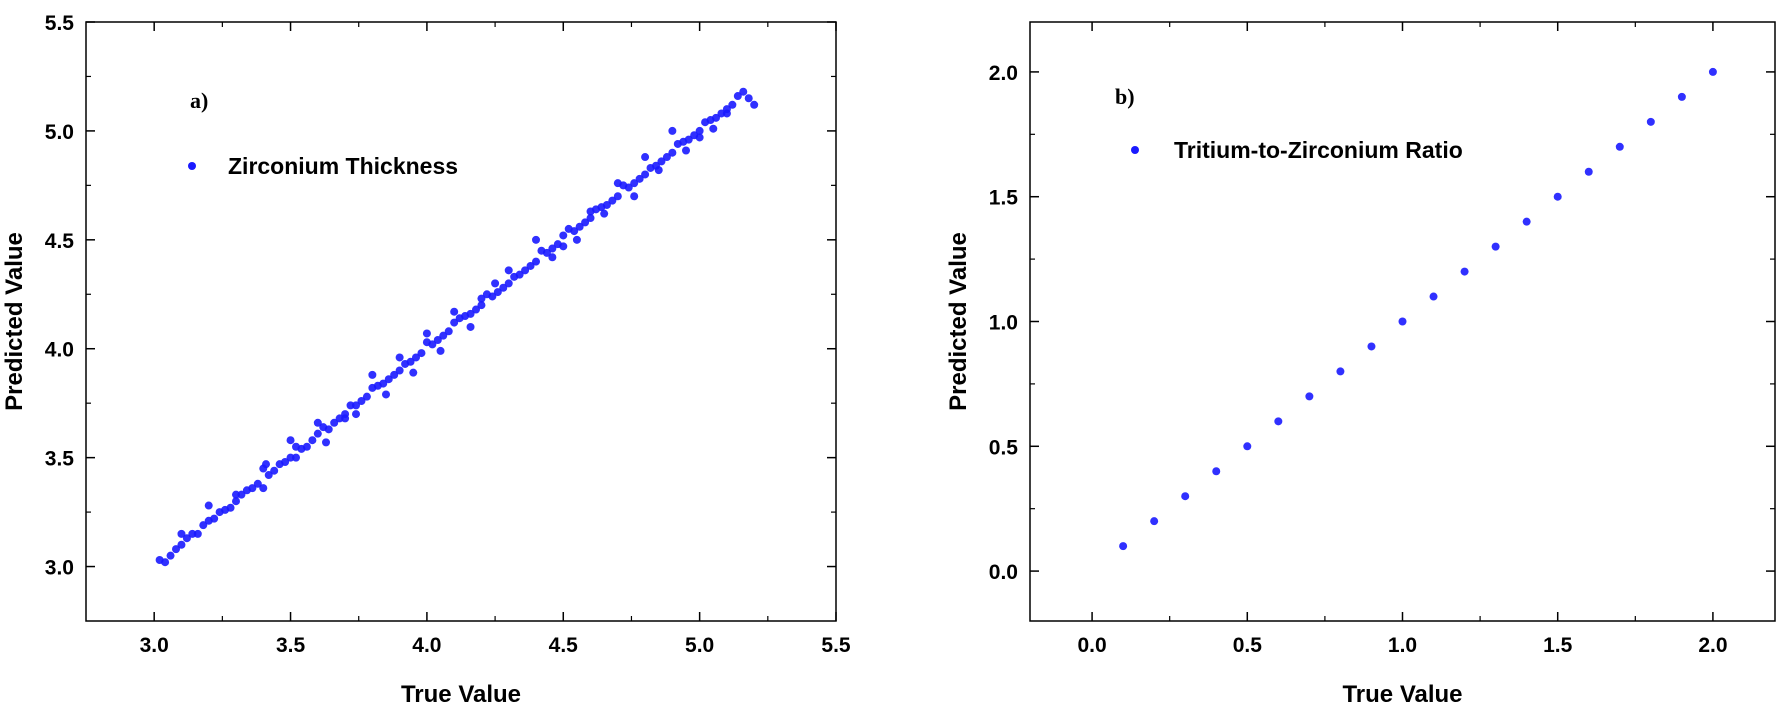 Image resolution: width=1782 pixels, height=710 pixels. What do you see at coordinates (60, 23) in the screenshot?
I see `y-tick-label: 5.5` at bounding box center [60, 23].